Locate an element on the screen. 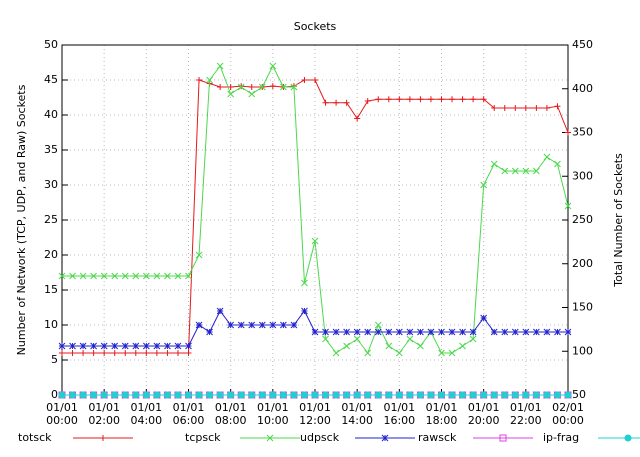  x-tick-label: 01/01 10:00 is located at coordinates (273, 414).